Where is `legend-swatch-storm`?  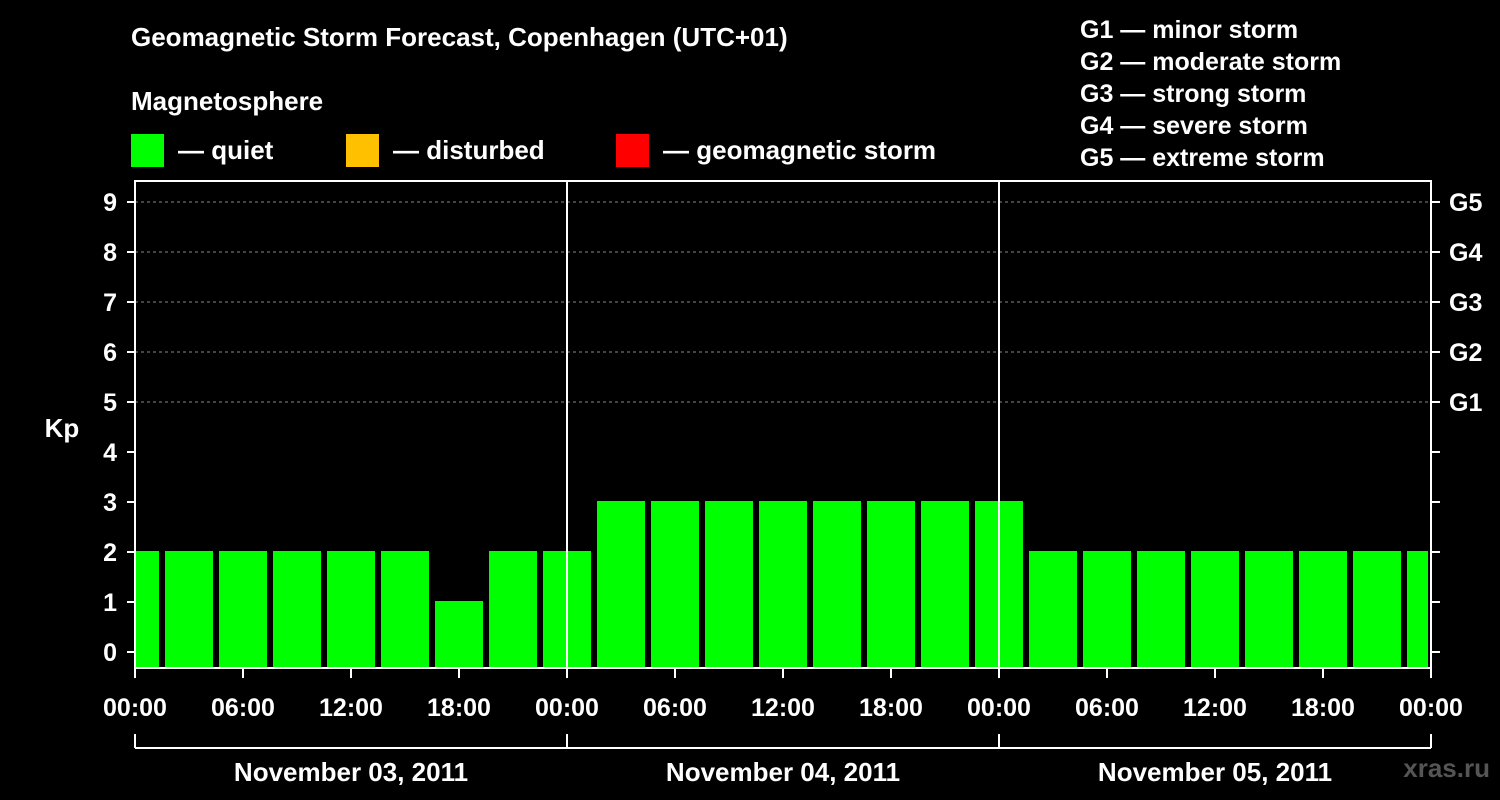 legend-swatch-storm is located at coordinates (632, 150).